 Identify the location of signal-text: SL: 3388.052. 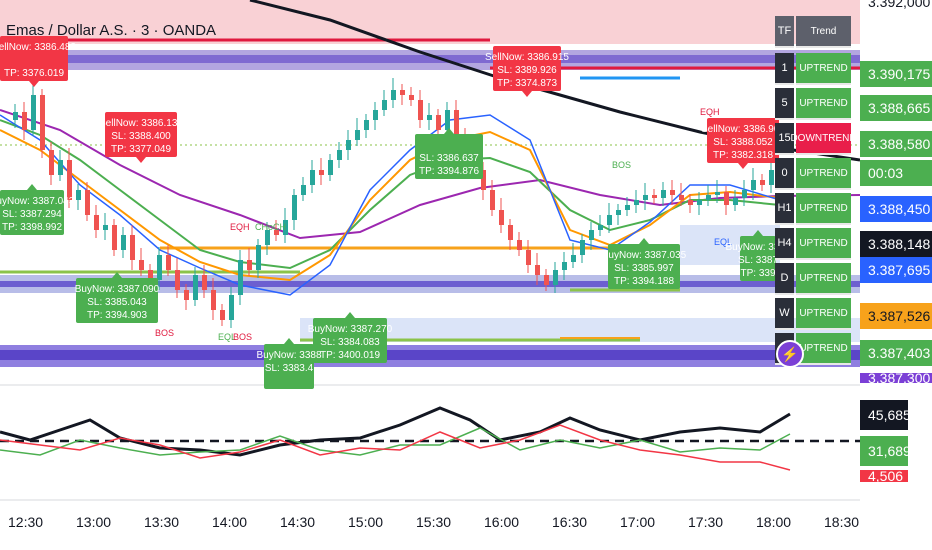
(743, 142).